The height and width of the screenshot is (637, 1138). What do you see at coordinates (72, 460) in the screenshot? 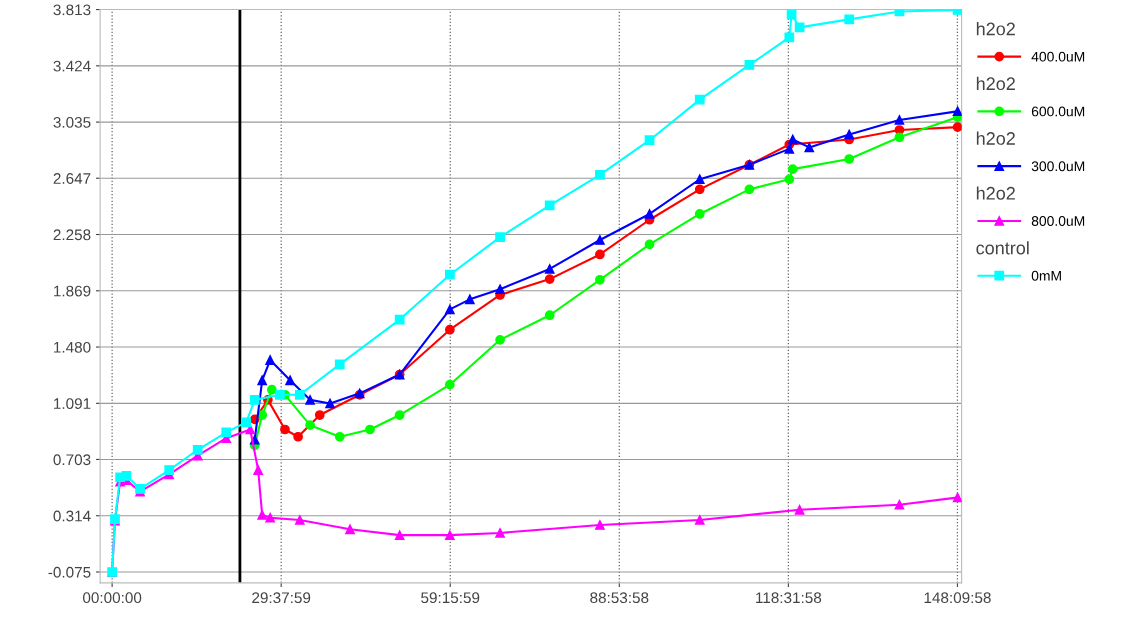
I see `y-tick-label: 0.703` at bounding box center [72, 460].